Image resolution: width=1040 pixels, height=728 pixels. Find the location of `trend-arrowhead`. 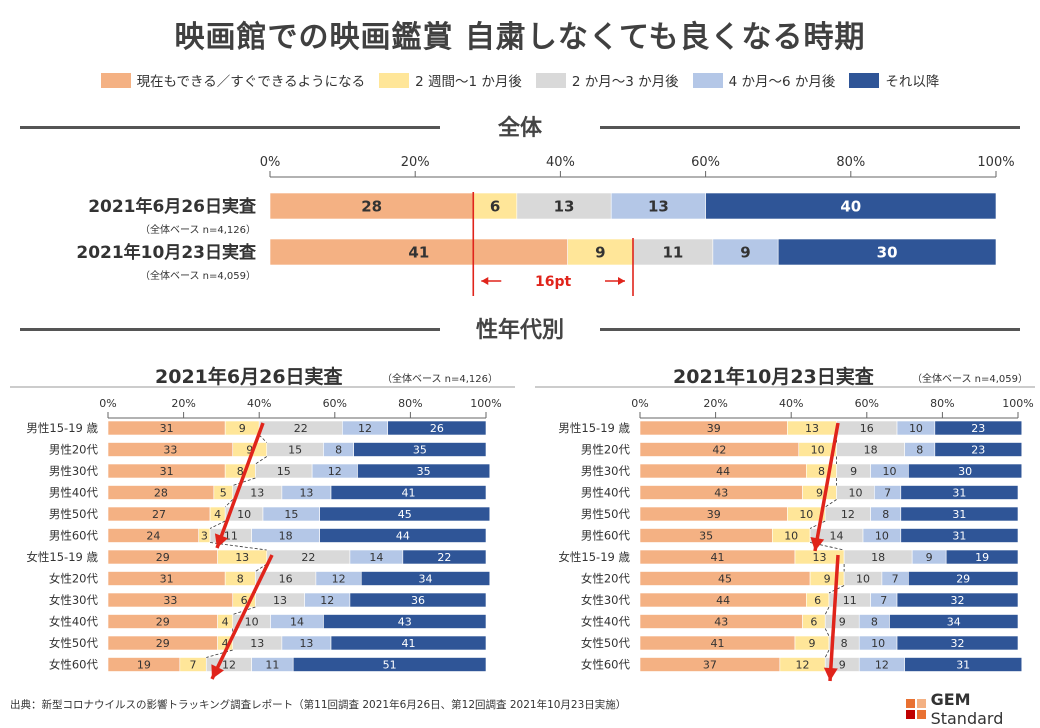

trend-arrowhead is located at coordinates (817, 543).